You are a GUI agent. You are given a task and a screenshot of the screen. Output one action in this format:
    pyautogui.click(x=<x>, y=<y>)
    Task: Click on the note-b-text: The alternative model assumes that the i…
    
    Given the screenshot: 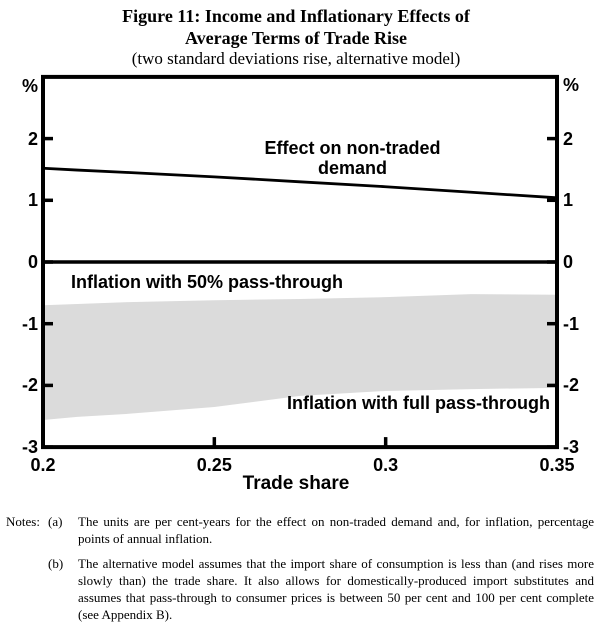 What is the action you would take?
    pyautogui.click(x=336, y=589)
    